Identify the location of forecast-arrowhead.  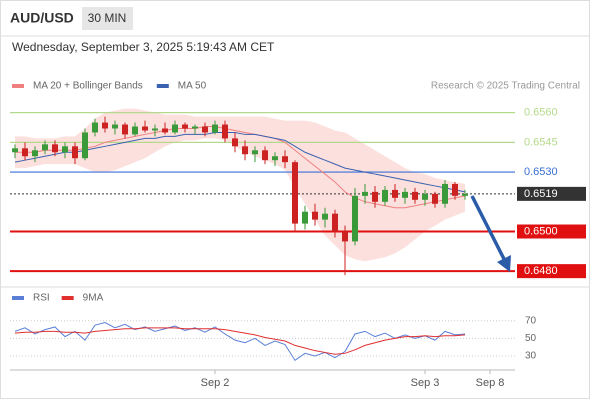
(504, 263).